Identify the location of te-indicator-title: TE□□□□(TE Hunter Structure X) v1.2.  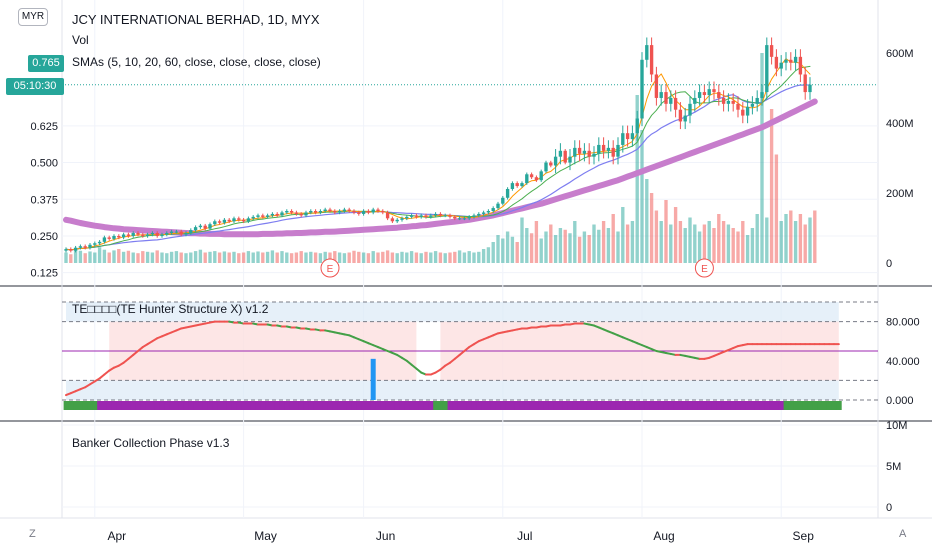
(170, 309).